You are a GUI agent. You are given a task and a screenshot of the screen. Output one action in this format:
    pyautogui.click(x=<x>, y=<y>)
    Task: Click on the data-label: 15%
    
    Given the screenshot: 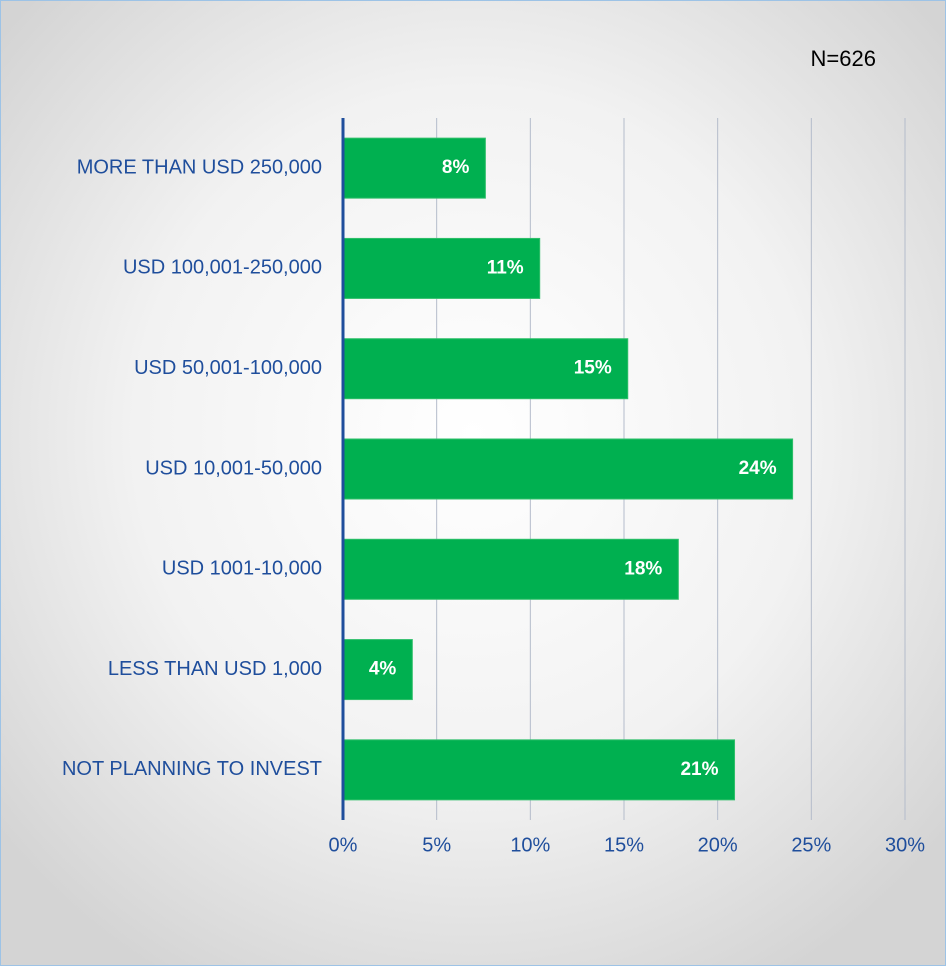 What is the action you would take?
    pyautogui.click(x=593, y=368)
    